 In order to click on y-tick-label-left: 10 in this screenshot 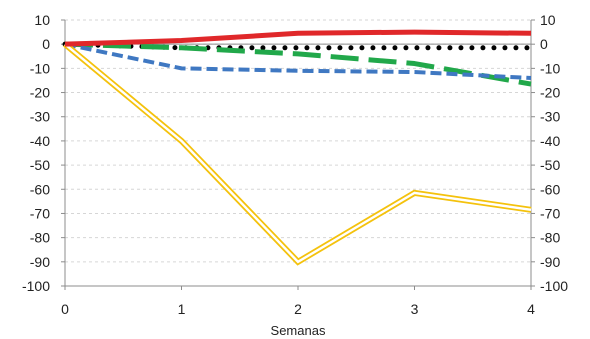, I will do `click(42, 20)`.